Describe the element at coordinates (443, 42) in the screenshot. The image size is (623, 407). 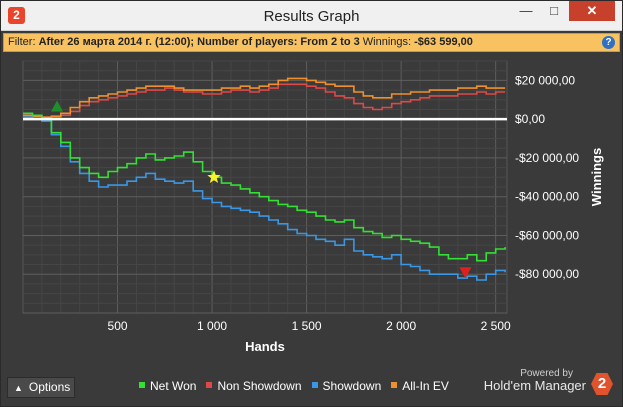
I see `filter-winnings-value: -$63 599,00` at that location.